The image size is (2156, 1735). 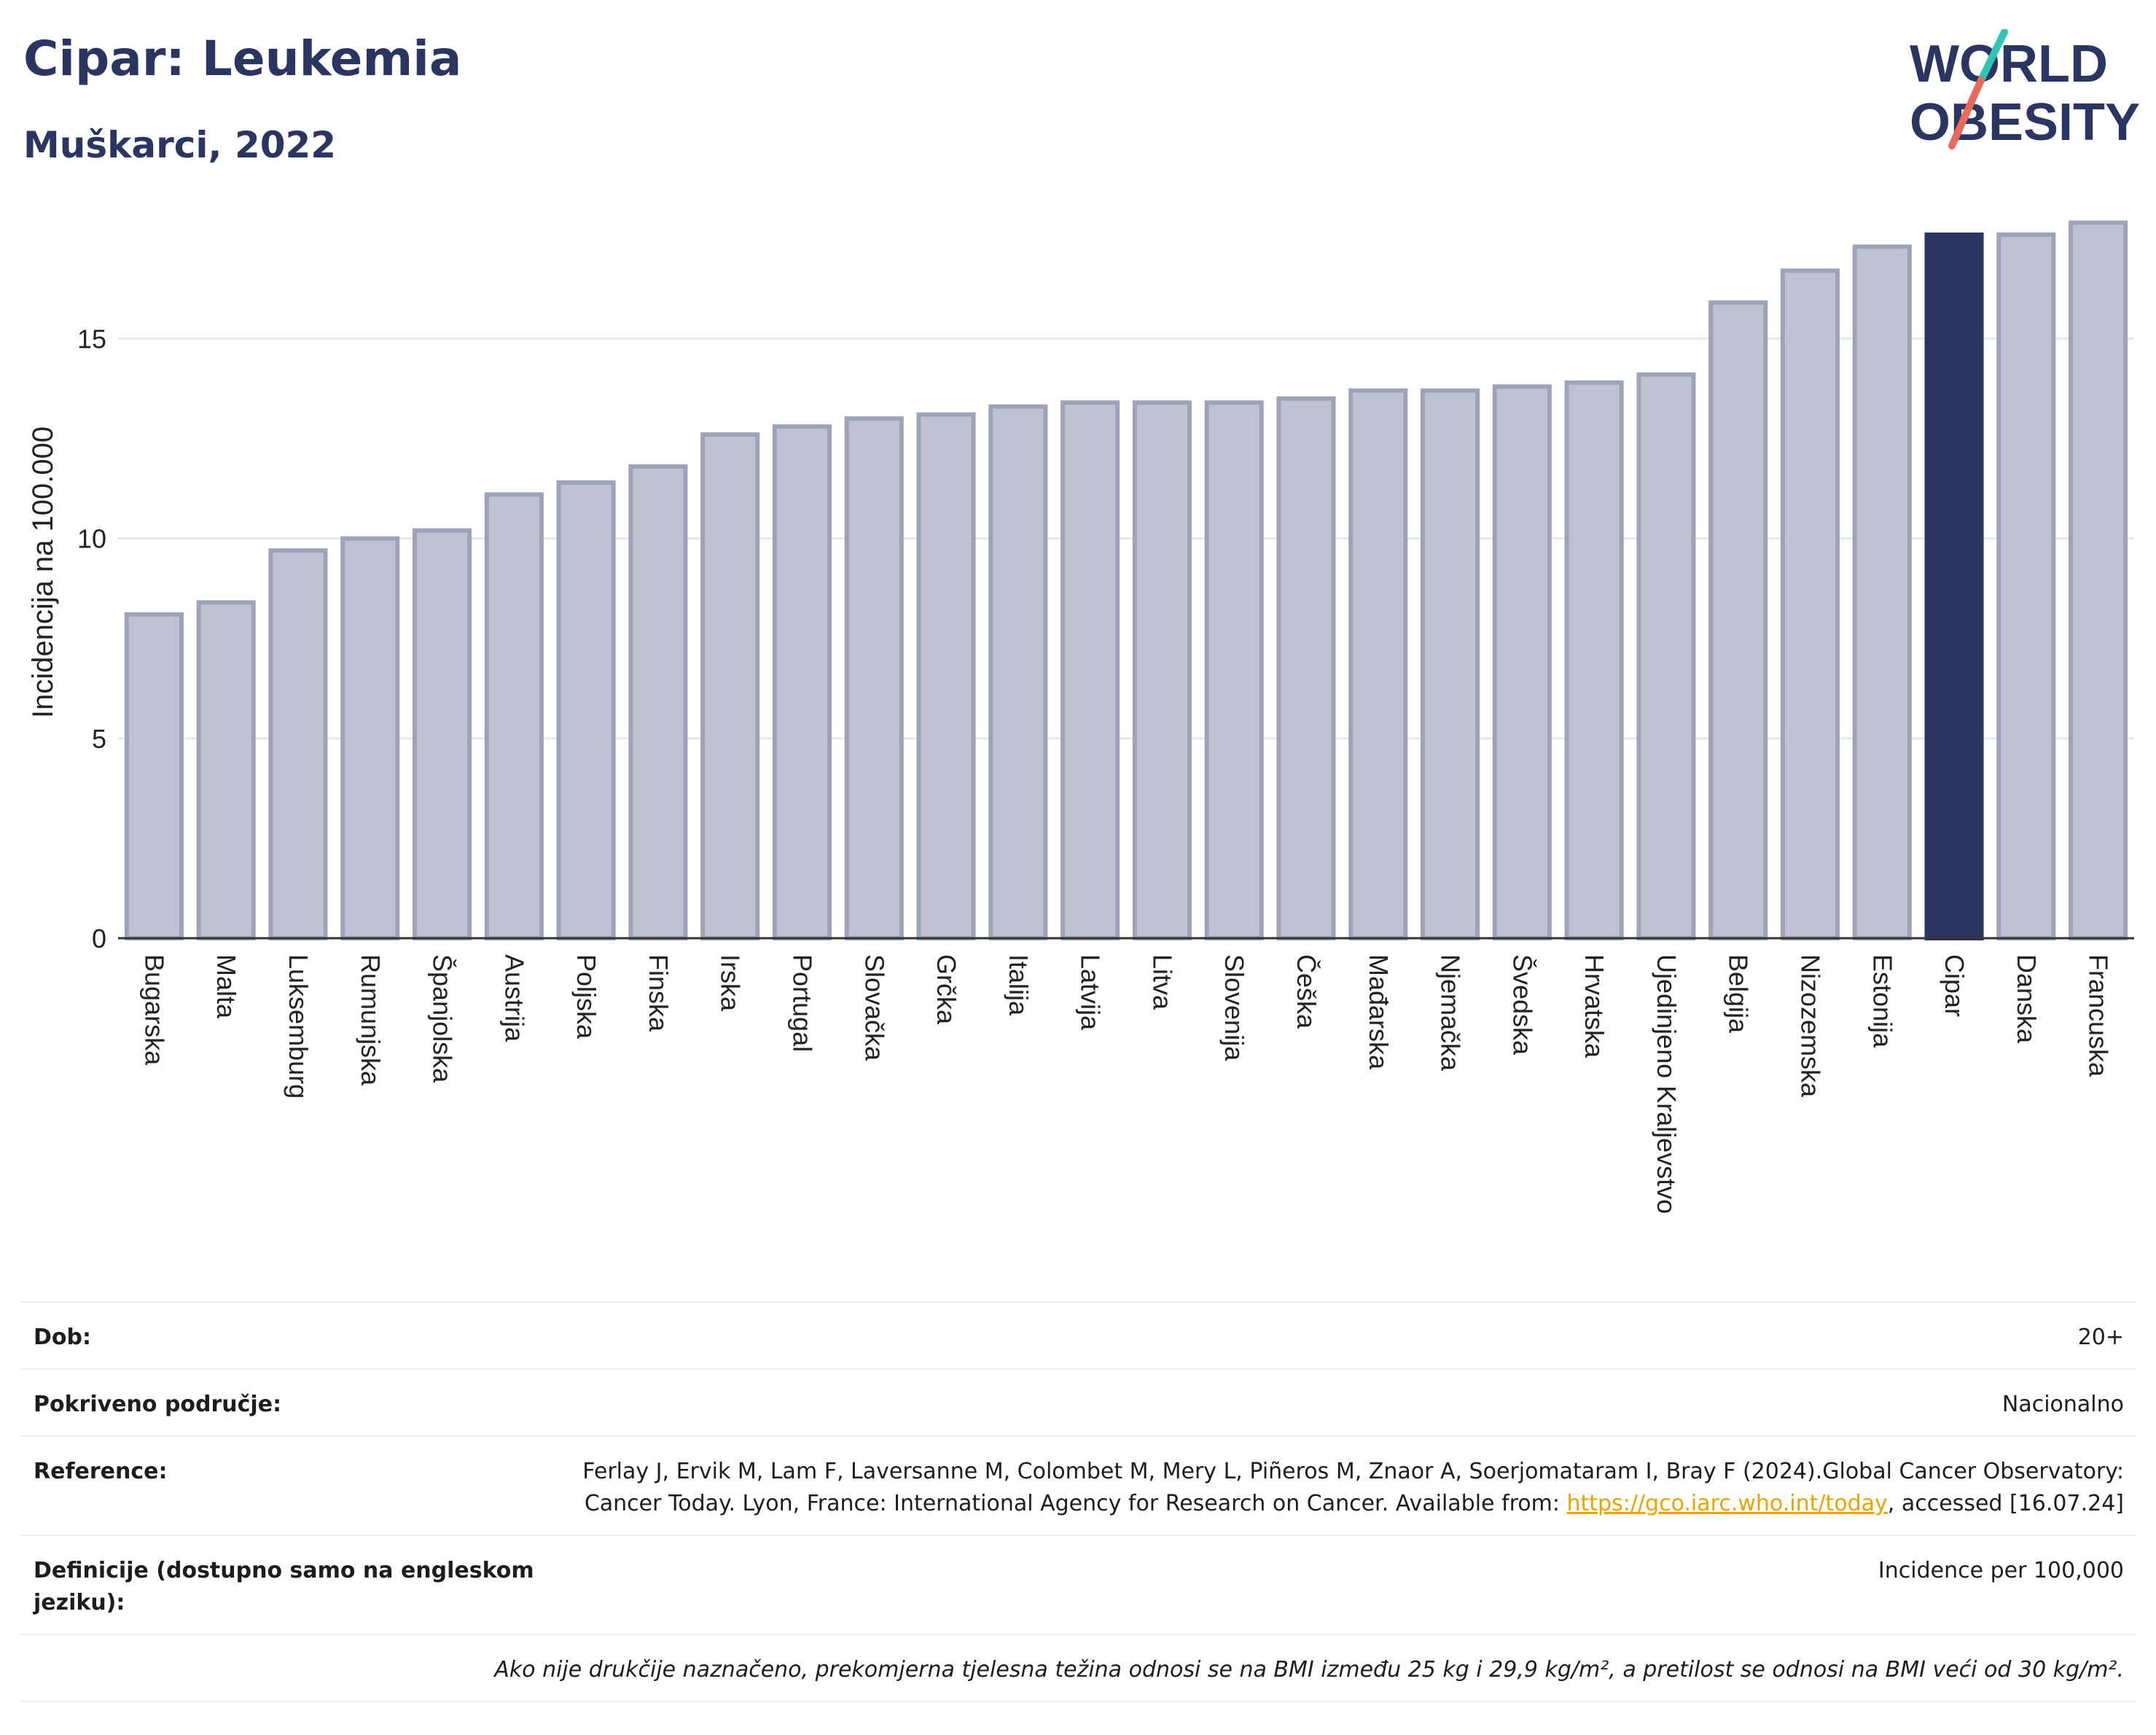 What do you see at coordinates (1739, 994) in the screenshot?
I see `x-tick-label: Belgija` at bounding box center [1739, 994].